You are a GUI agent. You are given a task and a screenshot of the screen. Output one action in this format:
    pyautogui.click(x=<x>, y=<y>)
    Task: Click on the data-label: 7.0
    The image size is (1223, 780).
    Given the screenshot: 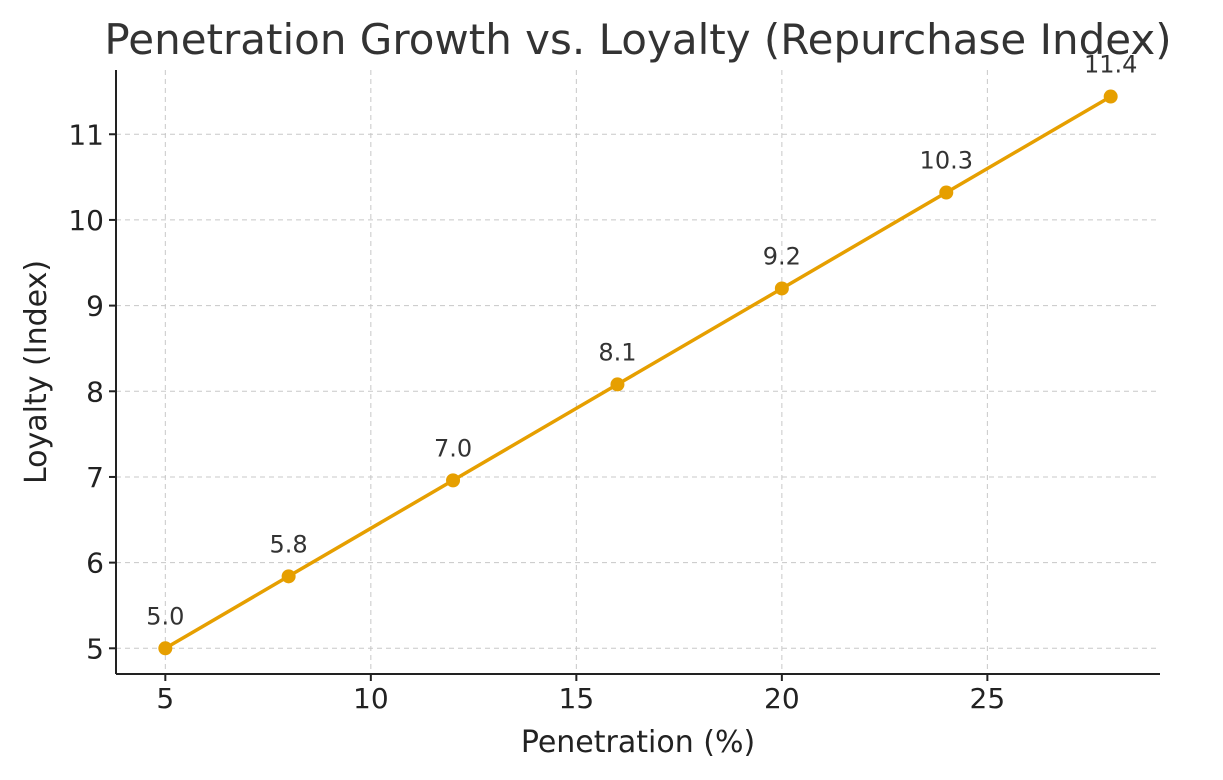 What is the action you would take?
    pyautogui.click(x=453, y=448)
    